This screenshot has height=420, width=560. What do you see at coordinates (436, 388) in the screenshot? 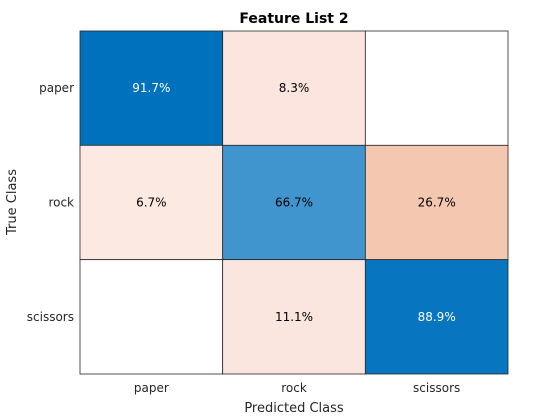
I see `x-tick-label-scissors: scissors` at bounding box center [436, 388].